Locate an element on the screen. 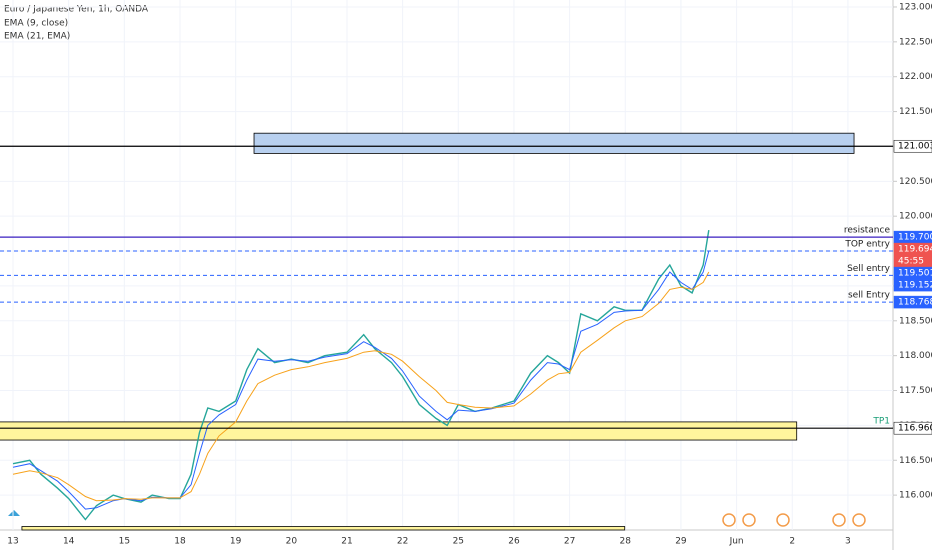 Image resolution: width=932 pixels, height=550 pixels. price-label: 119.700 is located at coordinates (915, 238).